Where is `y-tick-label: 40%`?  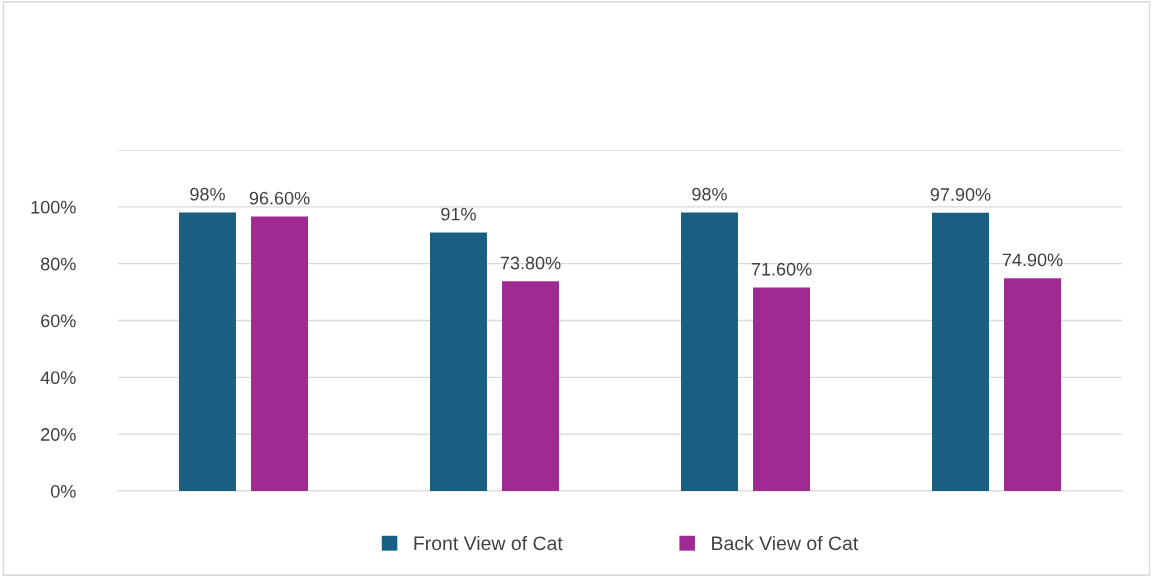 y-tick-label: 40% is located at coordinates (58, 378).